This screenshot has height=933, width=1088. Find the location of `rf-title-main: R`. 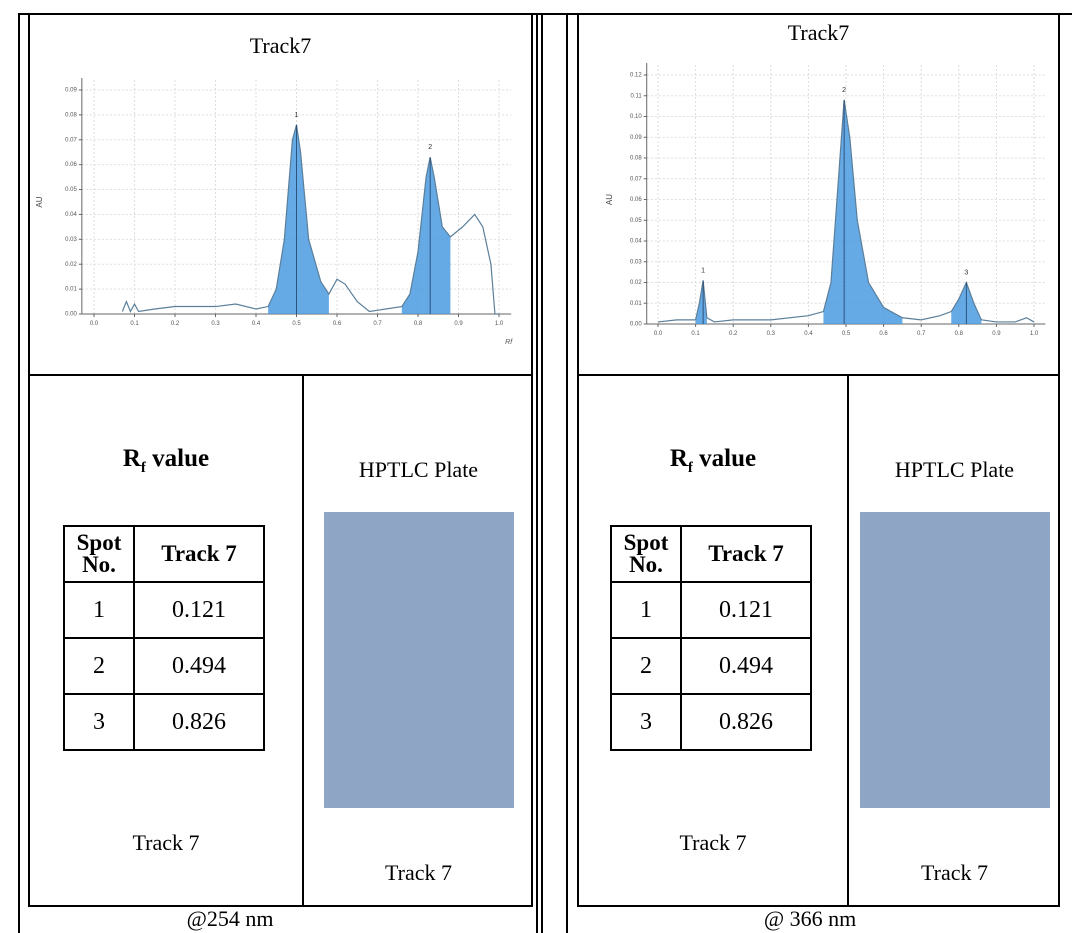

rf-title-main: R is located at coordinates (131, 458).